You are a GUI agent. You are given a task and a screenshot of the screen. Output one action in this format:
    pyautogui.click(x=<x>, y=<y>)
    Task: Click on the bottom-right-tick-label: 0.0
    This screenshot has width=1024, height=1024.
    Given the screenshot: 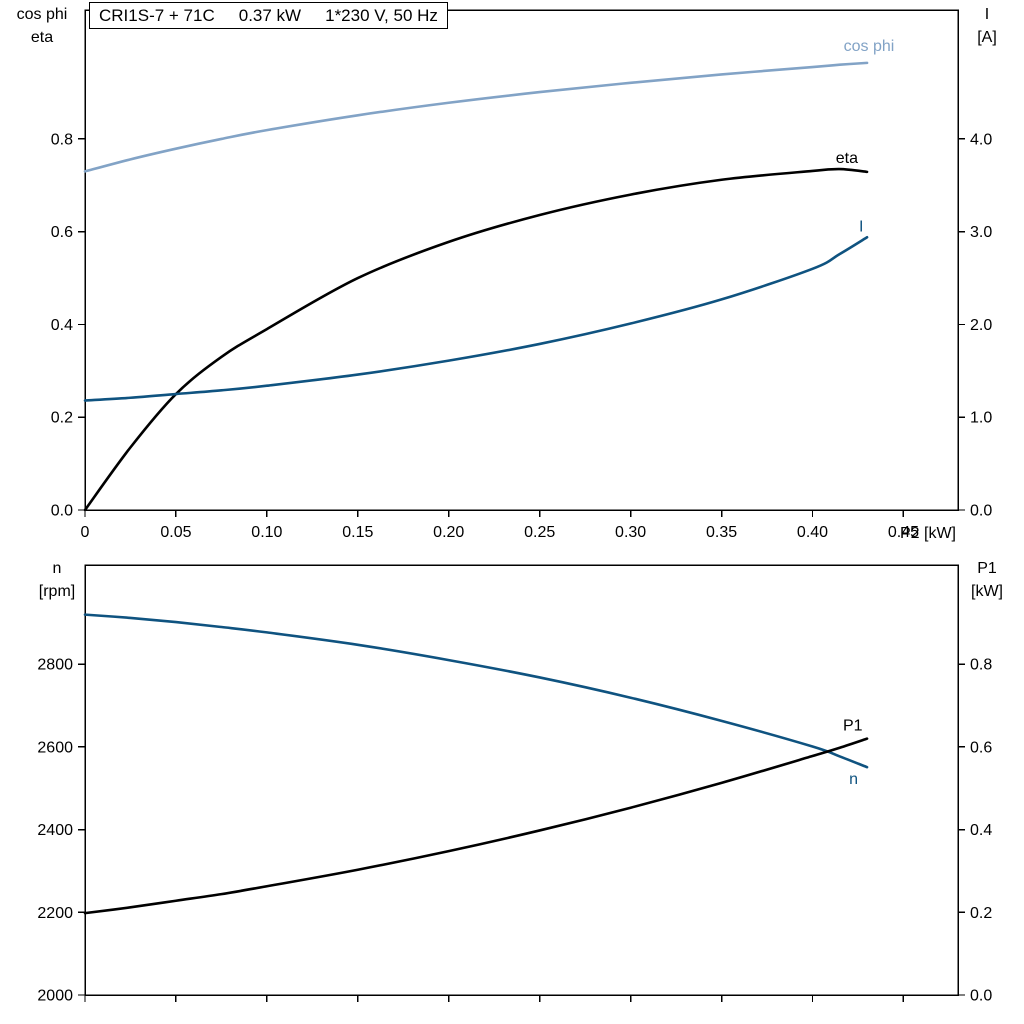 What is the action you would take?
    pyautogui.click(x=981, y=996)
    